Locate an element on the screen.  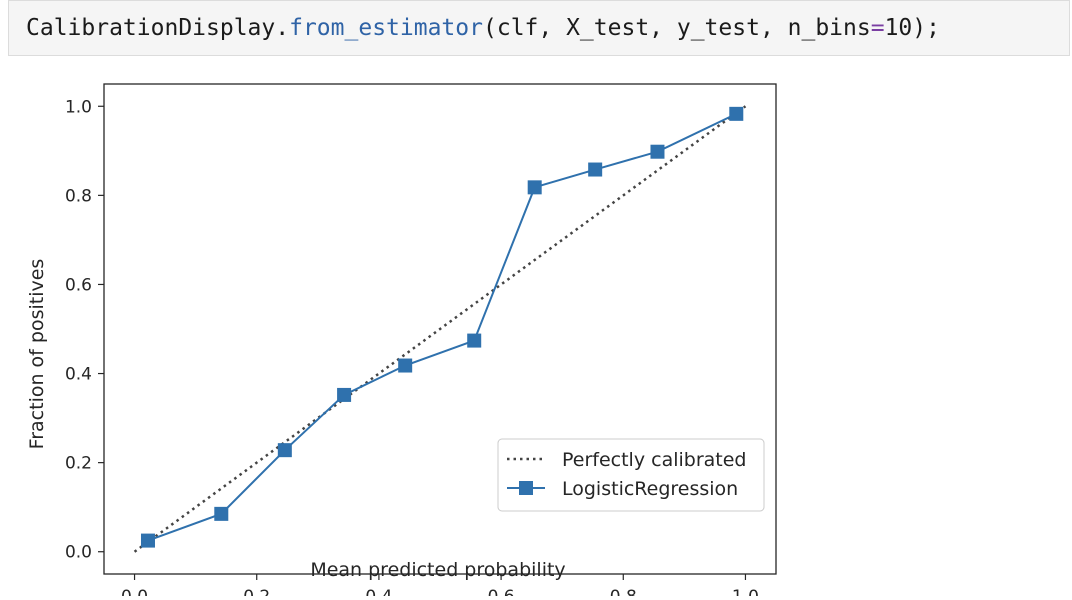
y-tick-label: 0.8 is located at coordinates (78, 196).